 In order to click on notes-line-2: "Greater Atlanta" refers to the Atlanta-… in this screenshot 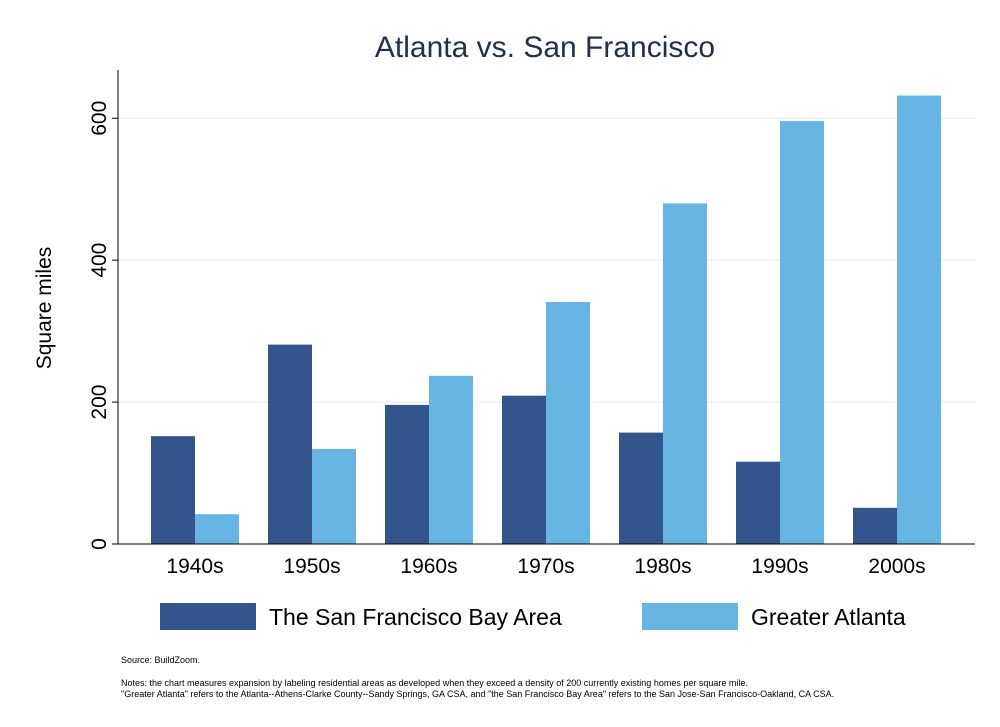, I will do `click(478, 694)`.